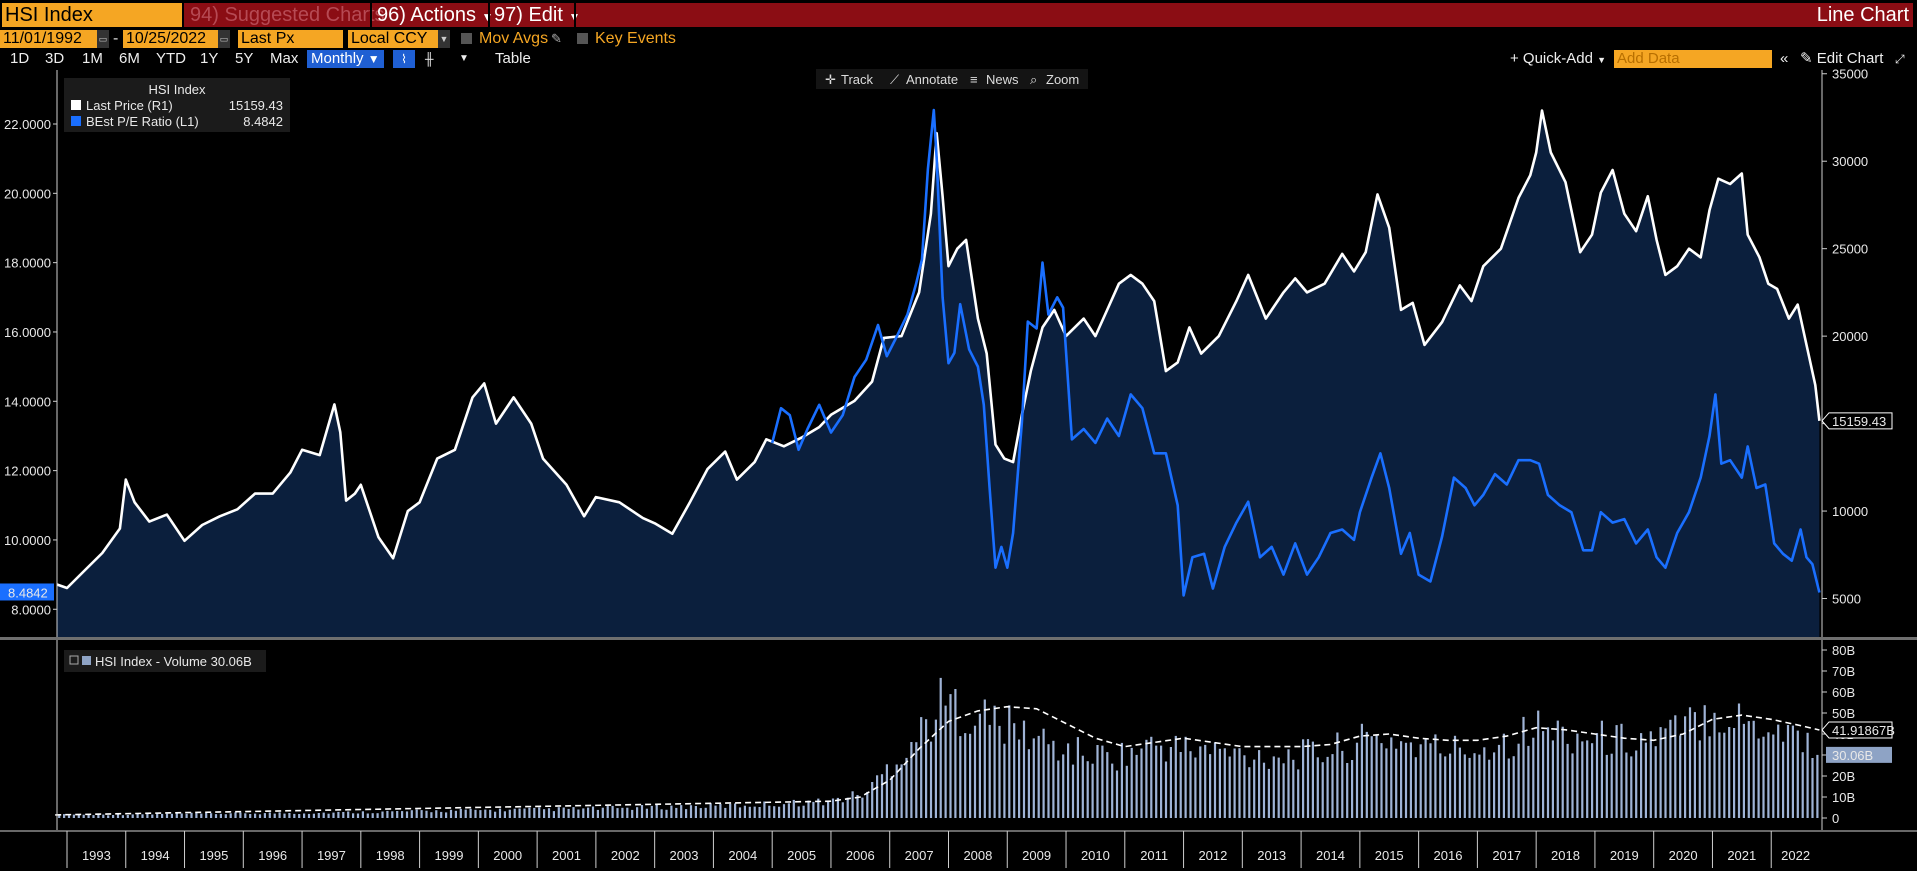  I want to click on period-3d-button: 3D, so click(55, 58).